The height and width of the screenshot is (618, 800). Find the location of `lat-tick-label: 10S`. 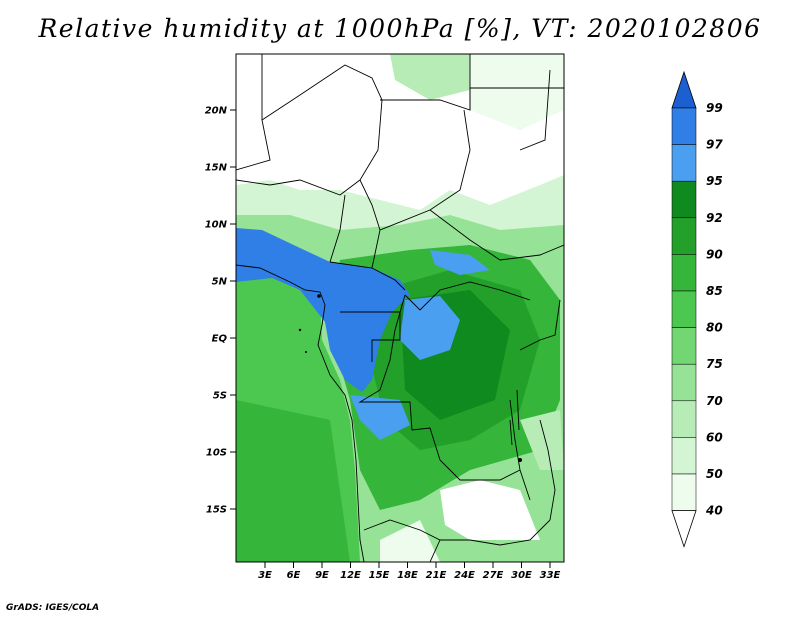

lat-tick-label: 10S is located at coordinates (216, 453).